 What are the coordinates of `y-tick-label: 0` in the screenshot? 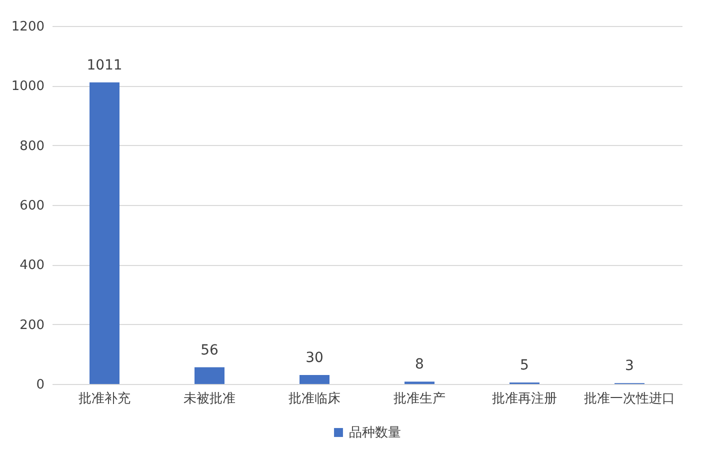 It's located at (40, 385).